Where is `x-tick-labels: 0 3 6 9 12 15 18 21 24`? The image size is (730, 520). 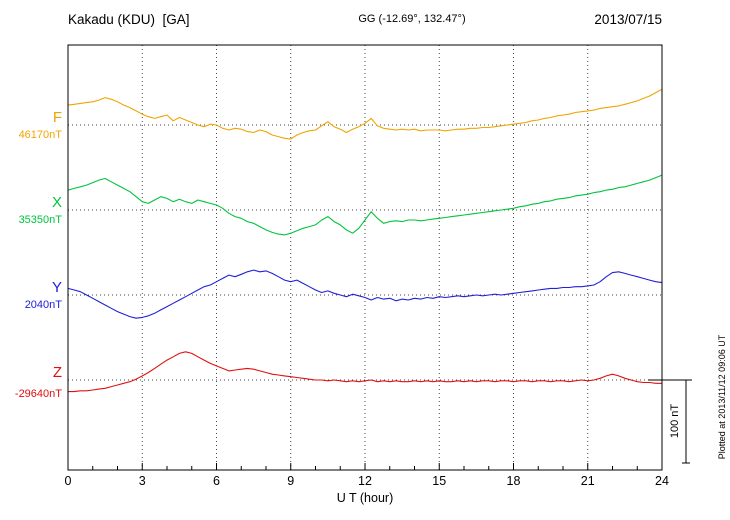
x-tick-labels: 0 3 6 9 12 15 18 21 24 is located at coordinates (367, 481).